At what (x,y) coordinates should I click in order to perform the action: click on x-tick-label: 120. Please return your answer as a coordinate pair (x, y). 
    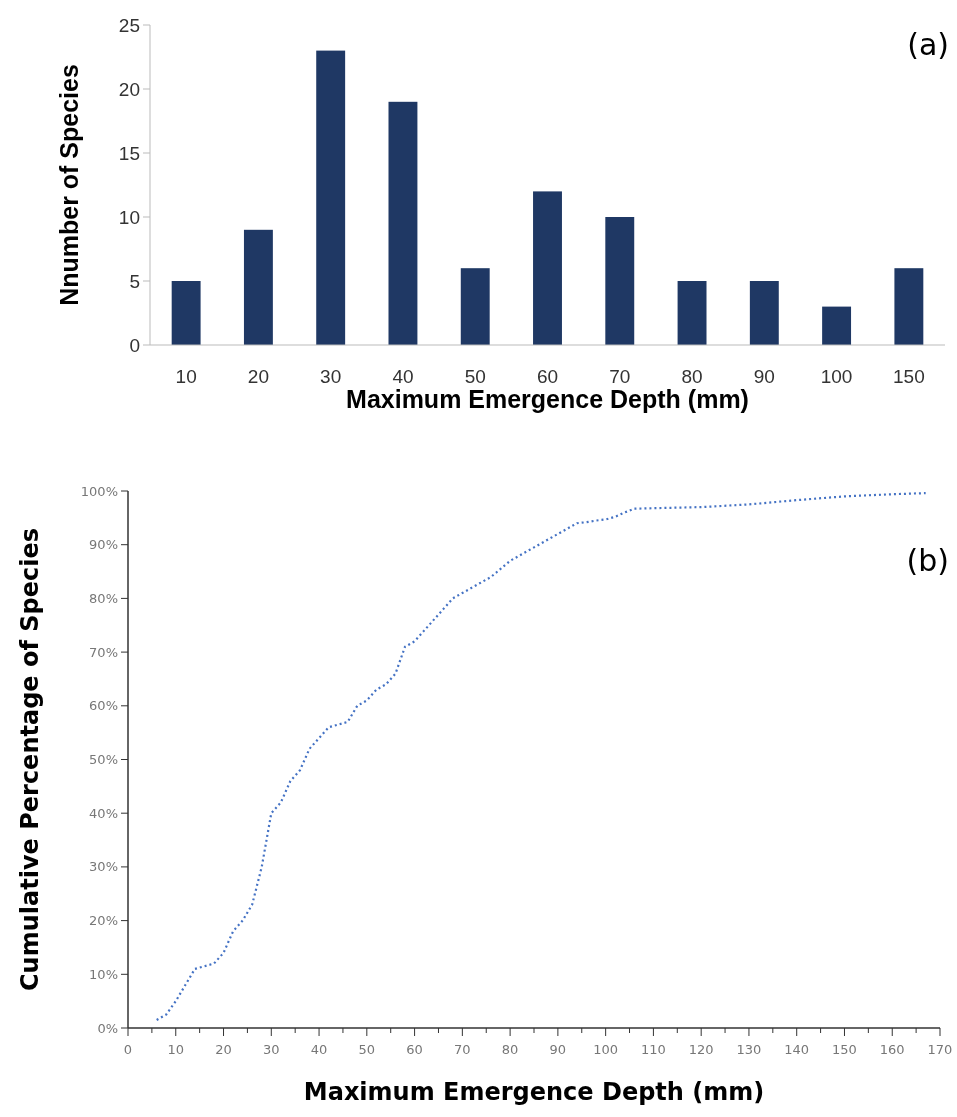
    Looking at the image, I should click on (701, 1049).